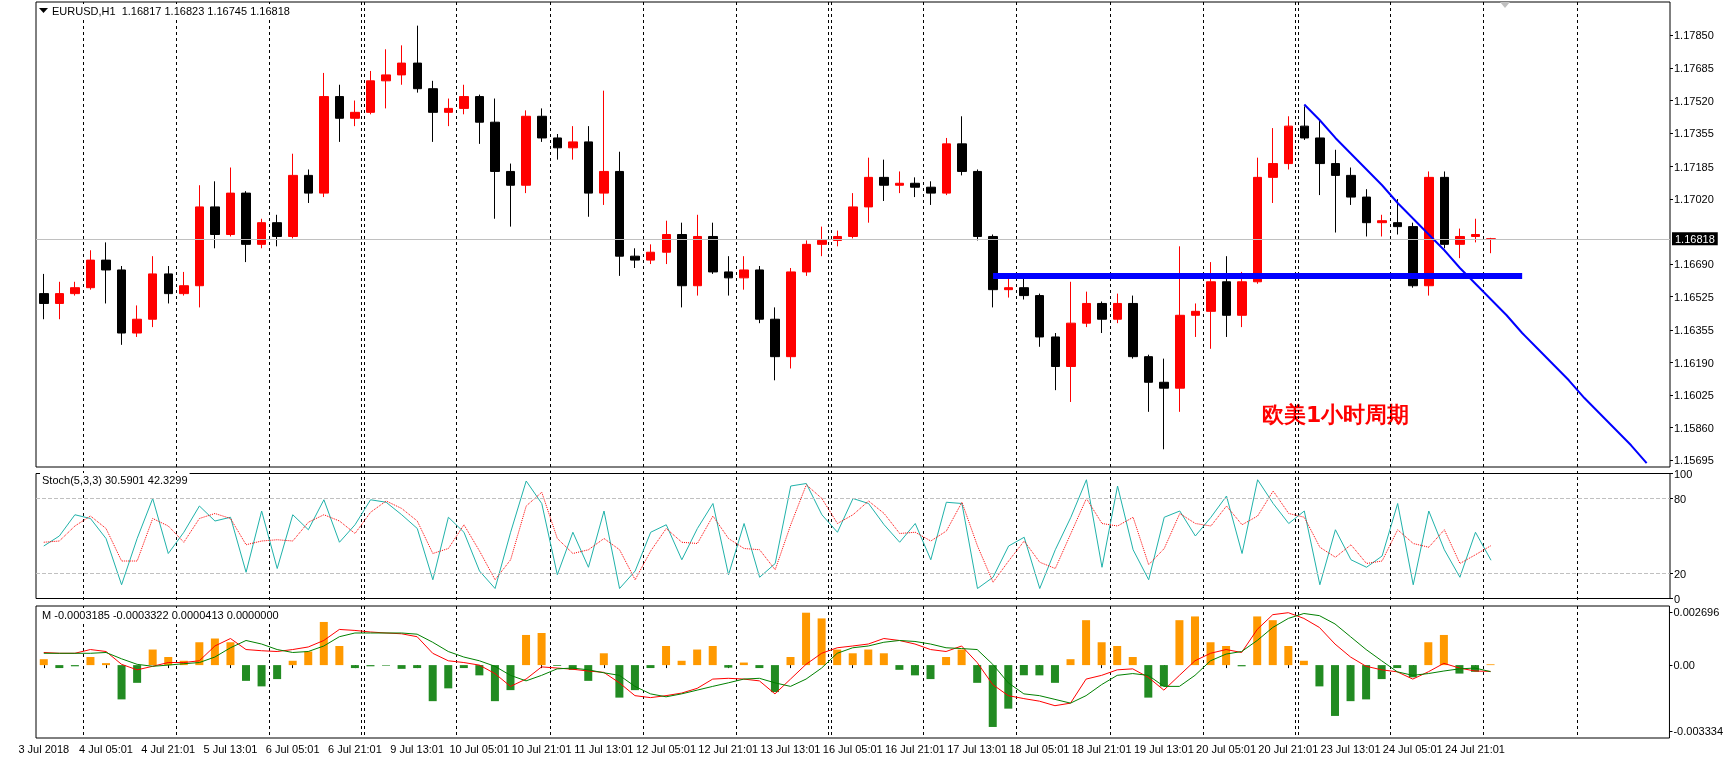  I want to click on y-tick-label: 1.17020, so click(1694, 199).